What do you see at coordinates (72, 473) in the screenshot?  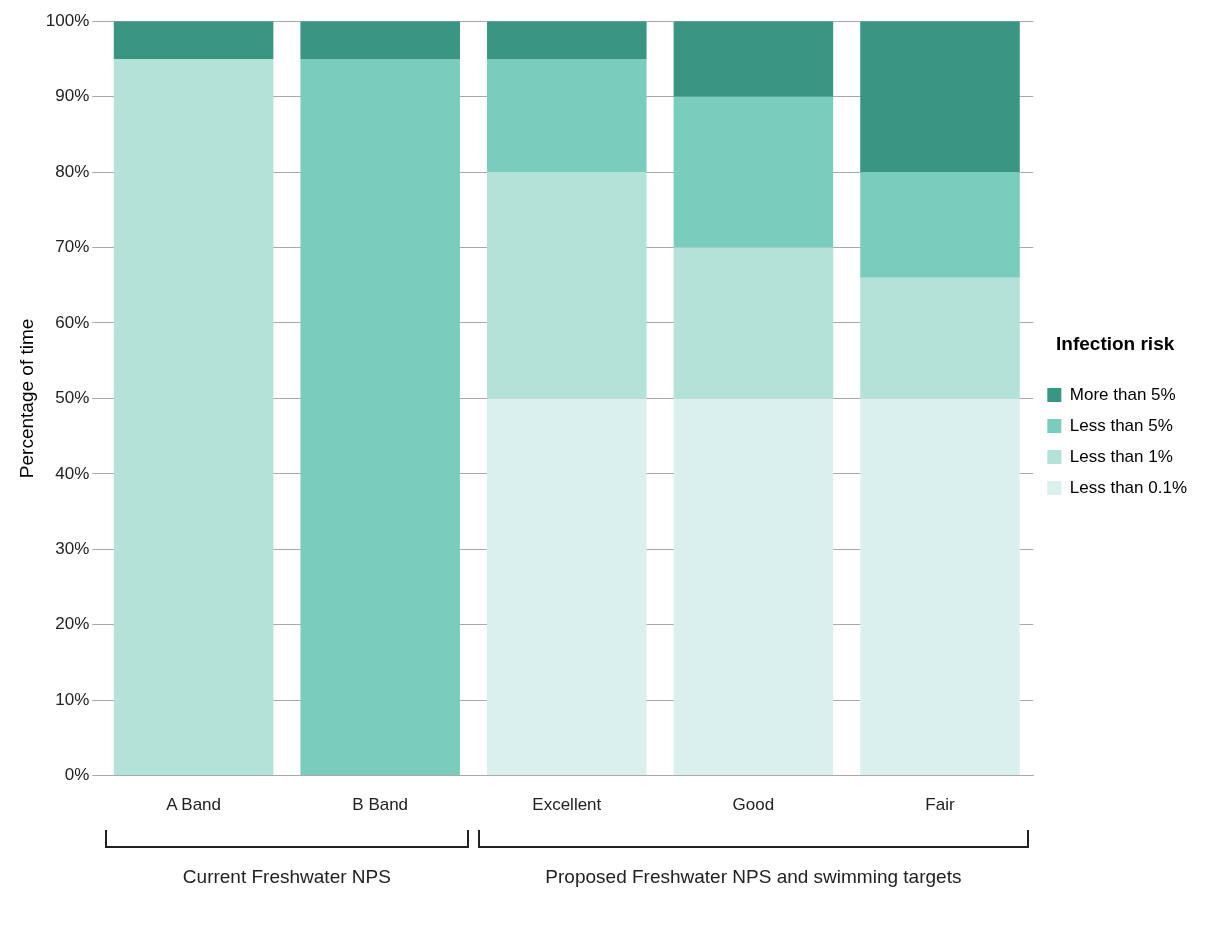 I see `y-tick-label: 40%` at bounding box center [72, 473].